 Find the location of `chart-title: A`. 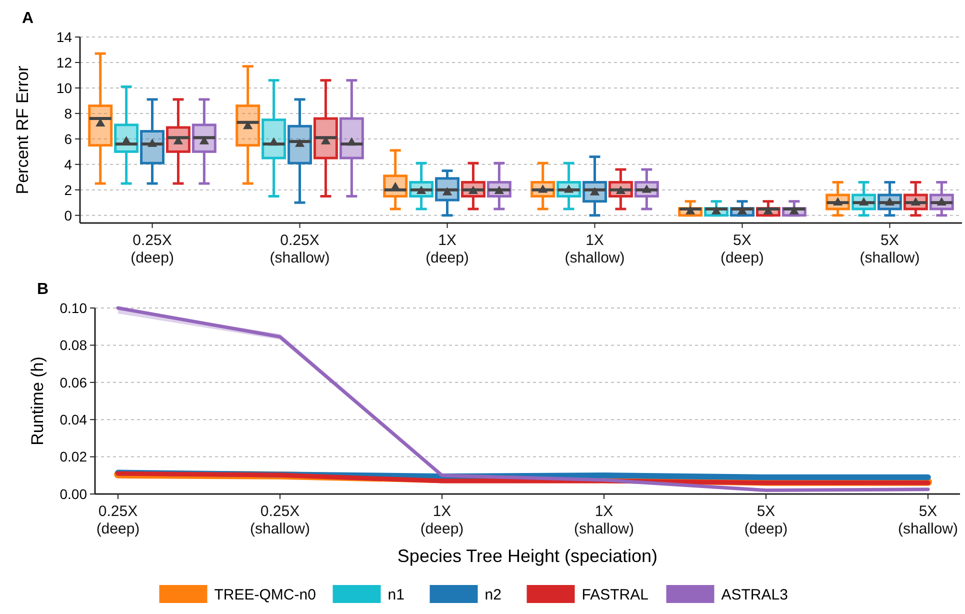

chart-title: A is located at coordinates (28, 18).